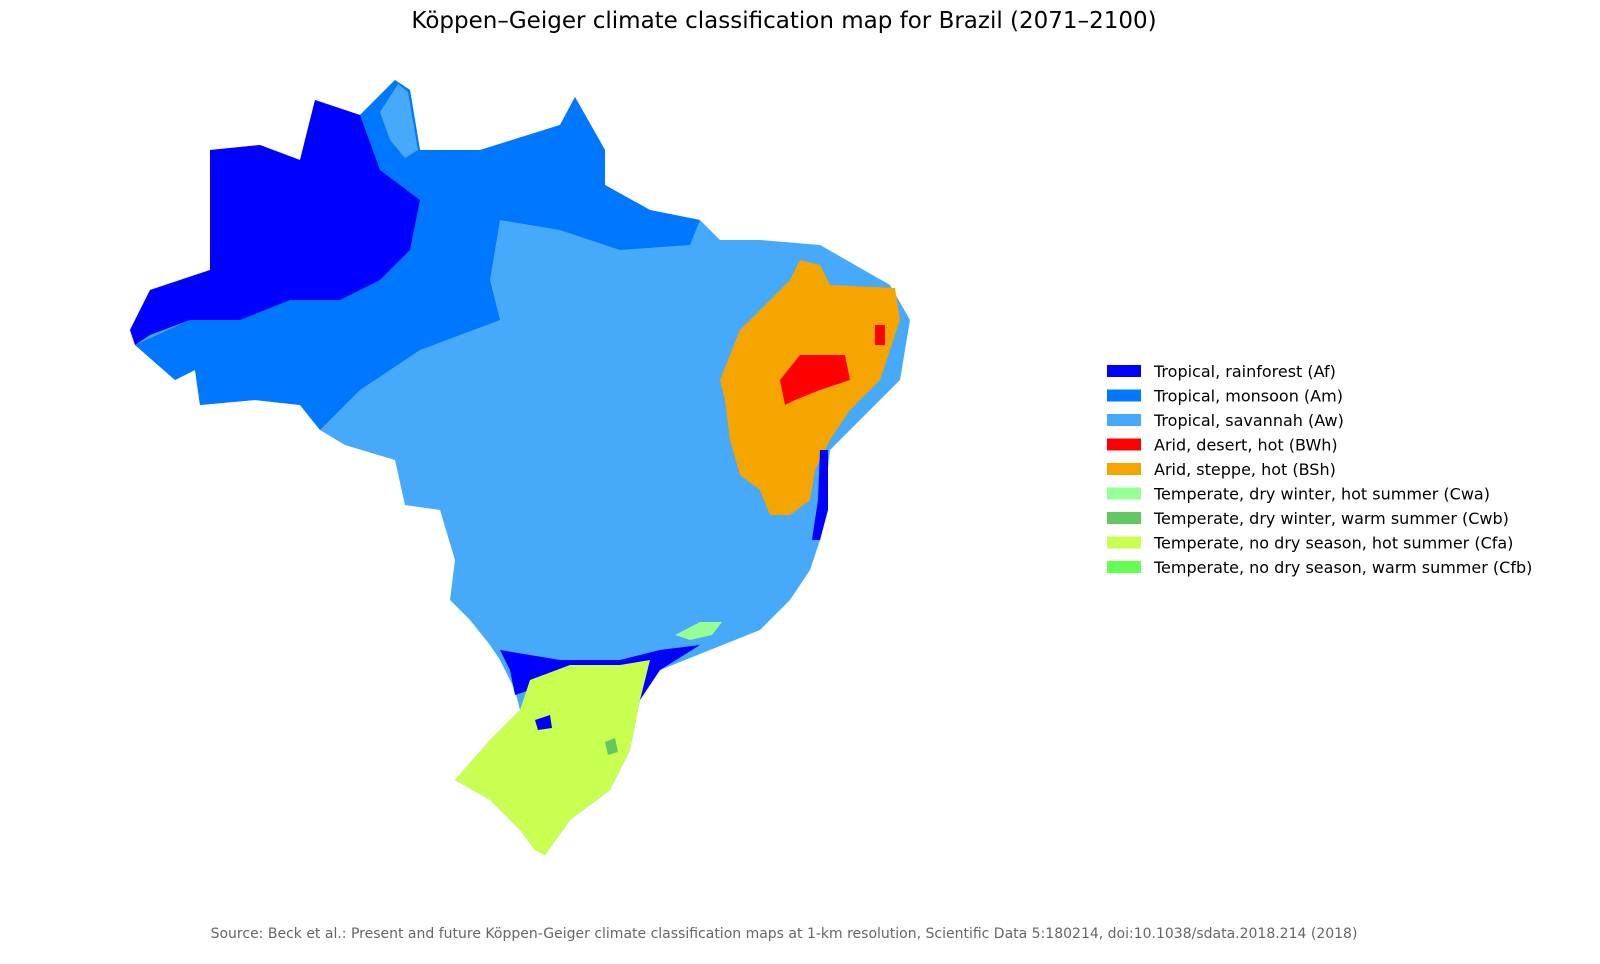 This screenshot has width=1600, height=964. Describe the element at coordinates (1248, 396) in the screenshot. I see `legend-label: Tropical, monsoon (Am)` at that location.